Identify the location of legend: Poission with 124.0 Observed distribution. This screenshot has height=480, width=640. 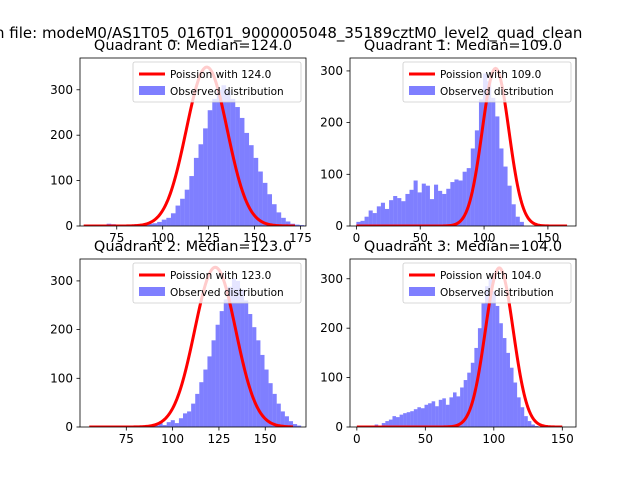
(217, 82).